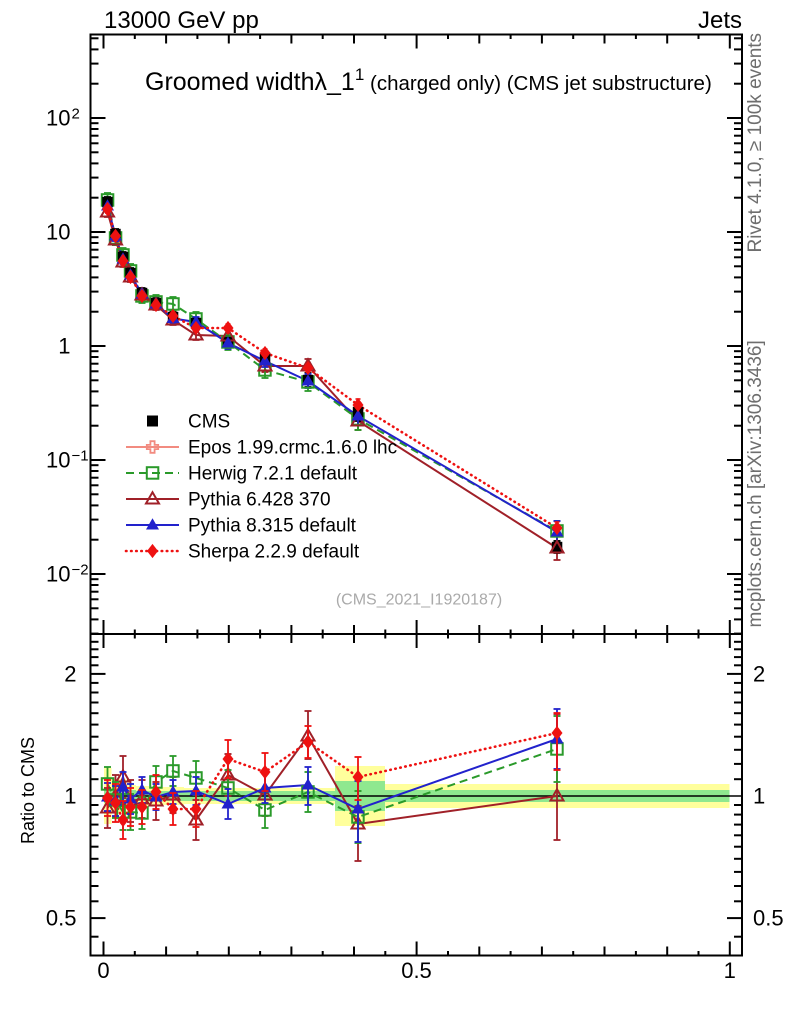  I want to click on svg-text: Pythia 6.428 370, so click(259, 500).